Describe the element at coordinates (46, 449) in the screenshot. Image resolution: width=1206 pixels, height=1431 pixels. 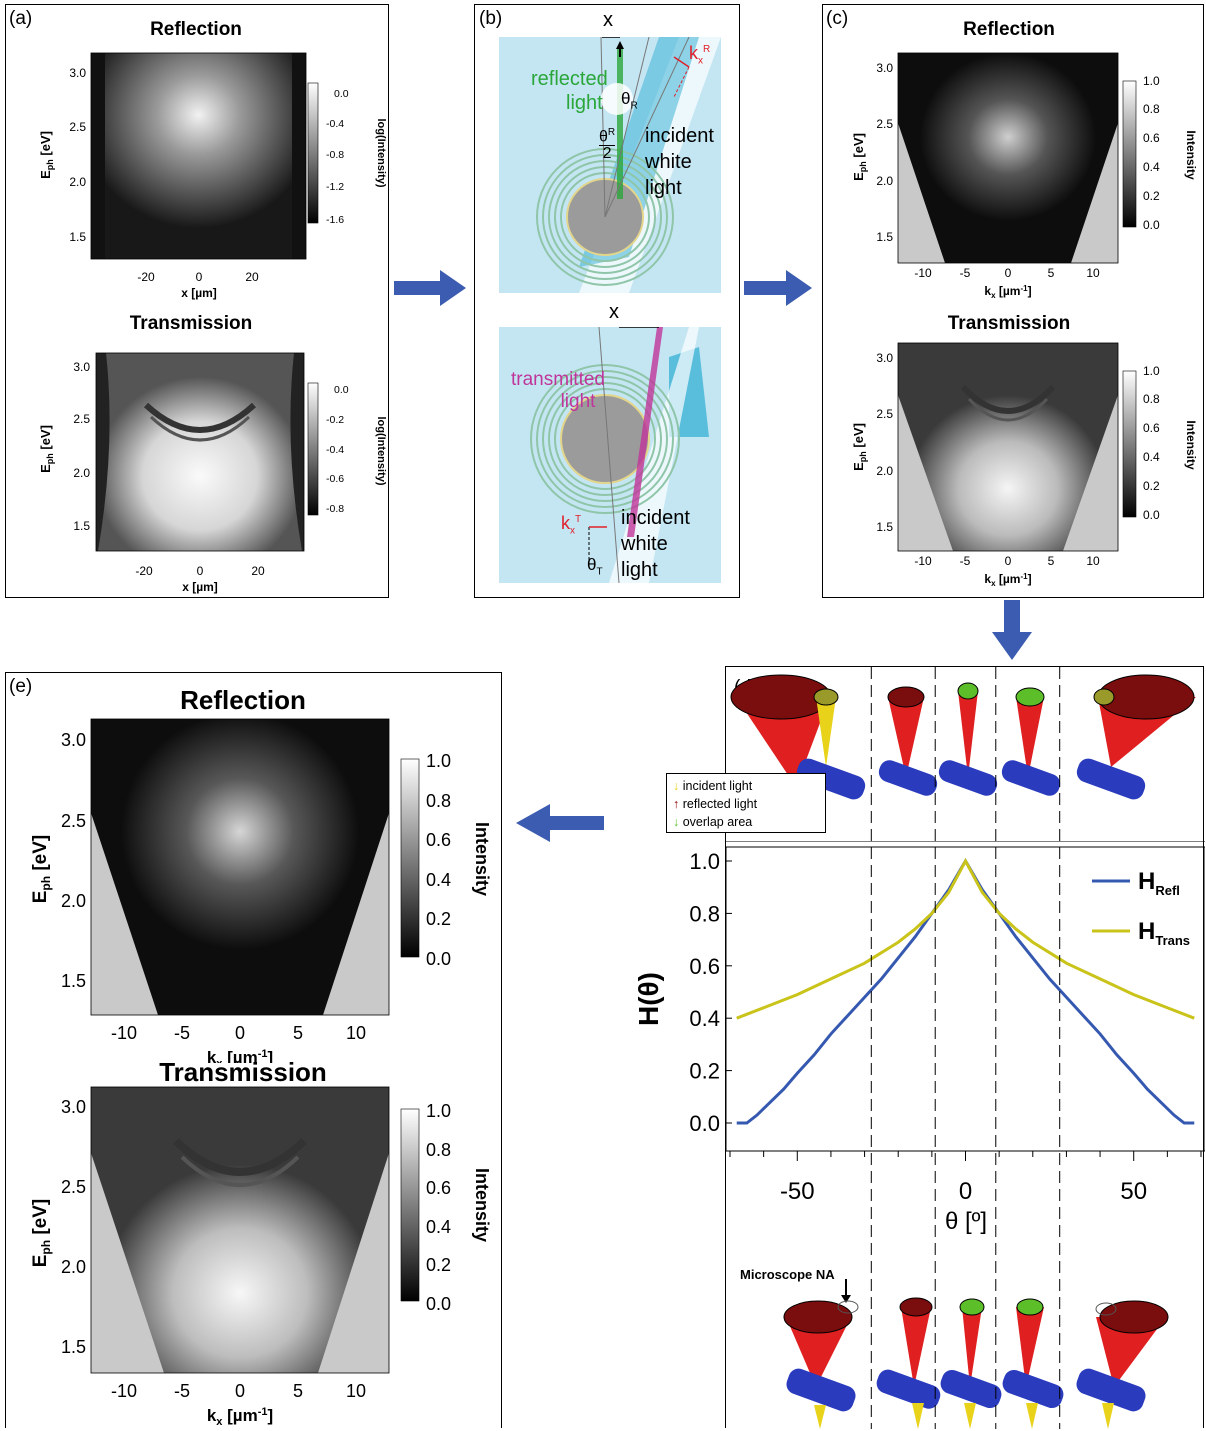
I see `panel-a-transmission-ylabel: Eph [eV]` at that location.